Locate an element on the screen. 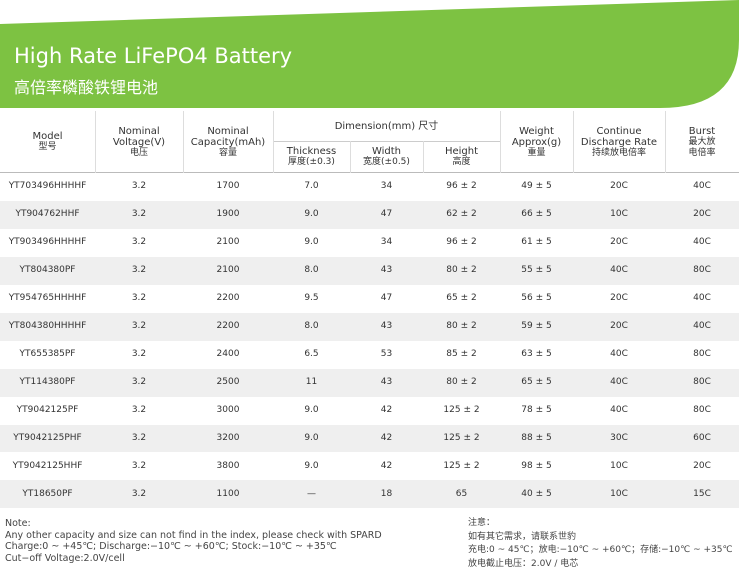 The image size is (739, 569). column-header: Width 宽度(±0.5) is located at coordinates (386, 157).